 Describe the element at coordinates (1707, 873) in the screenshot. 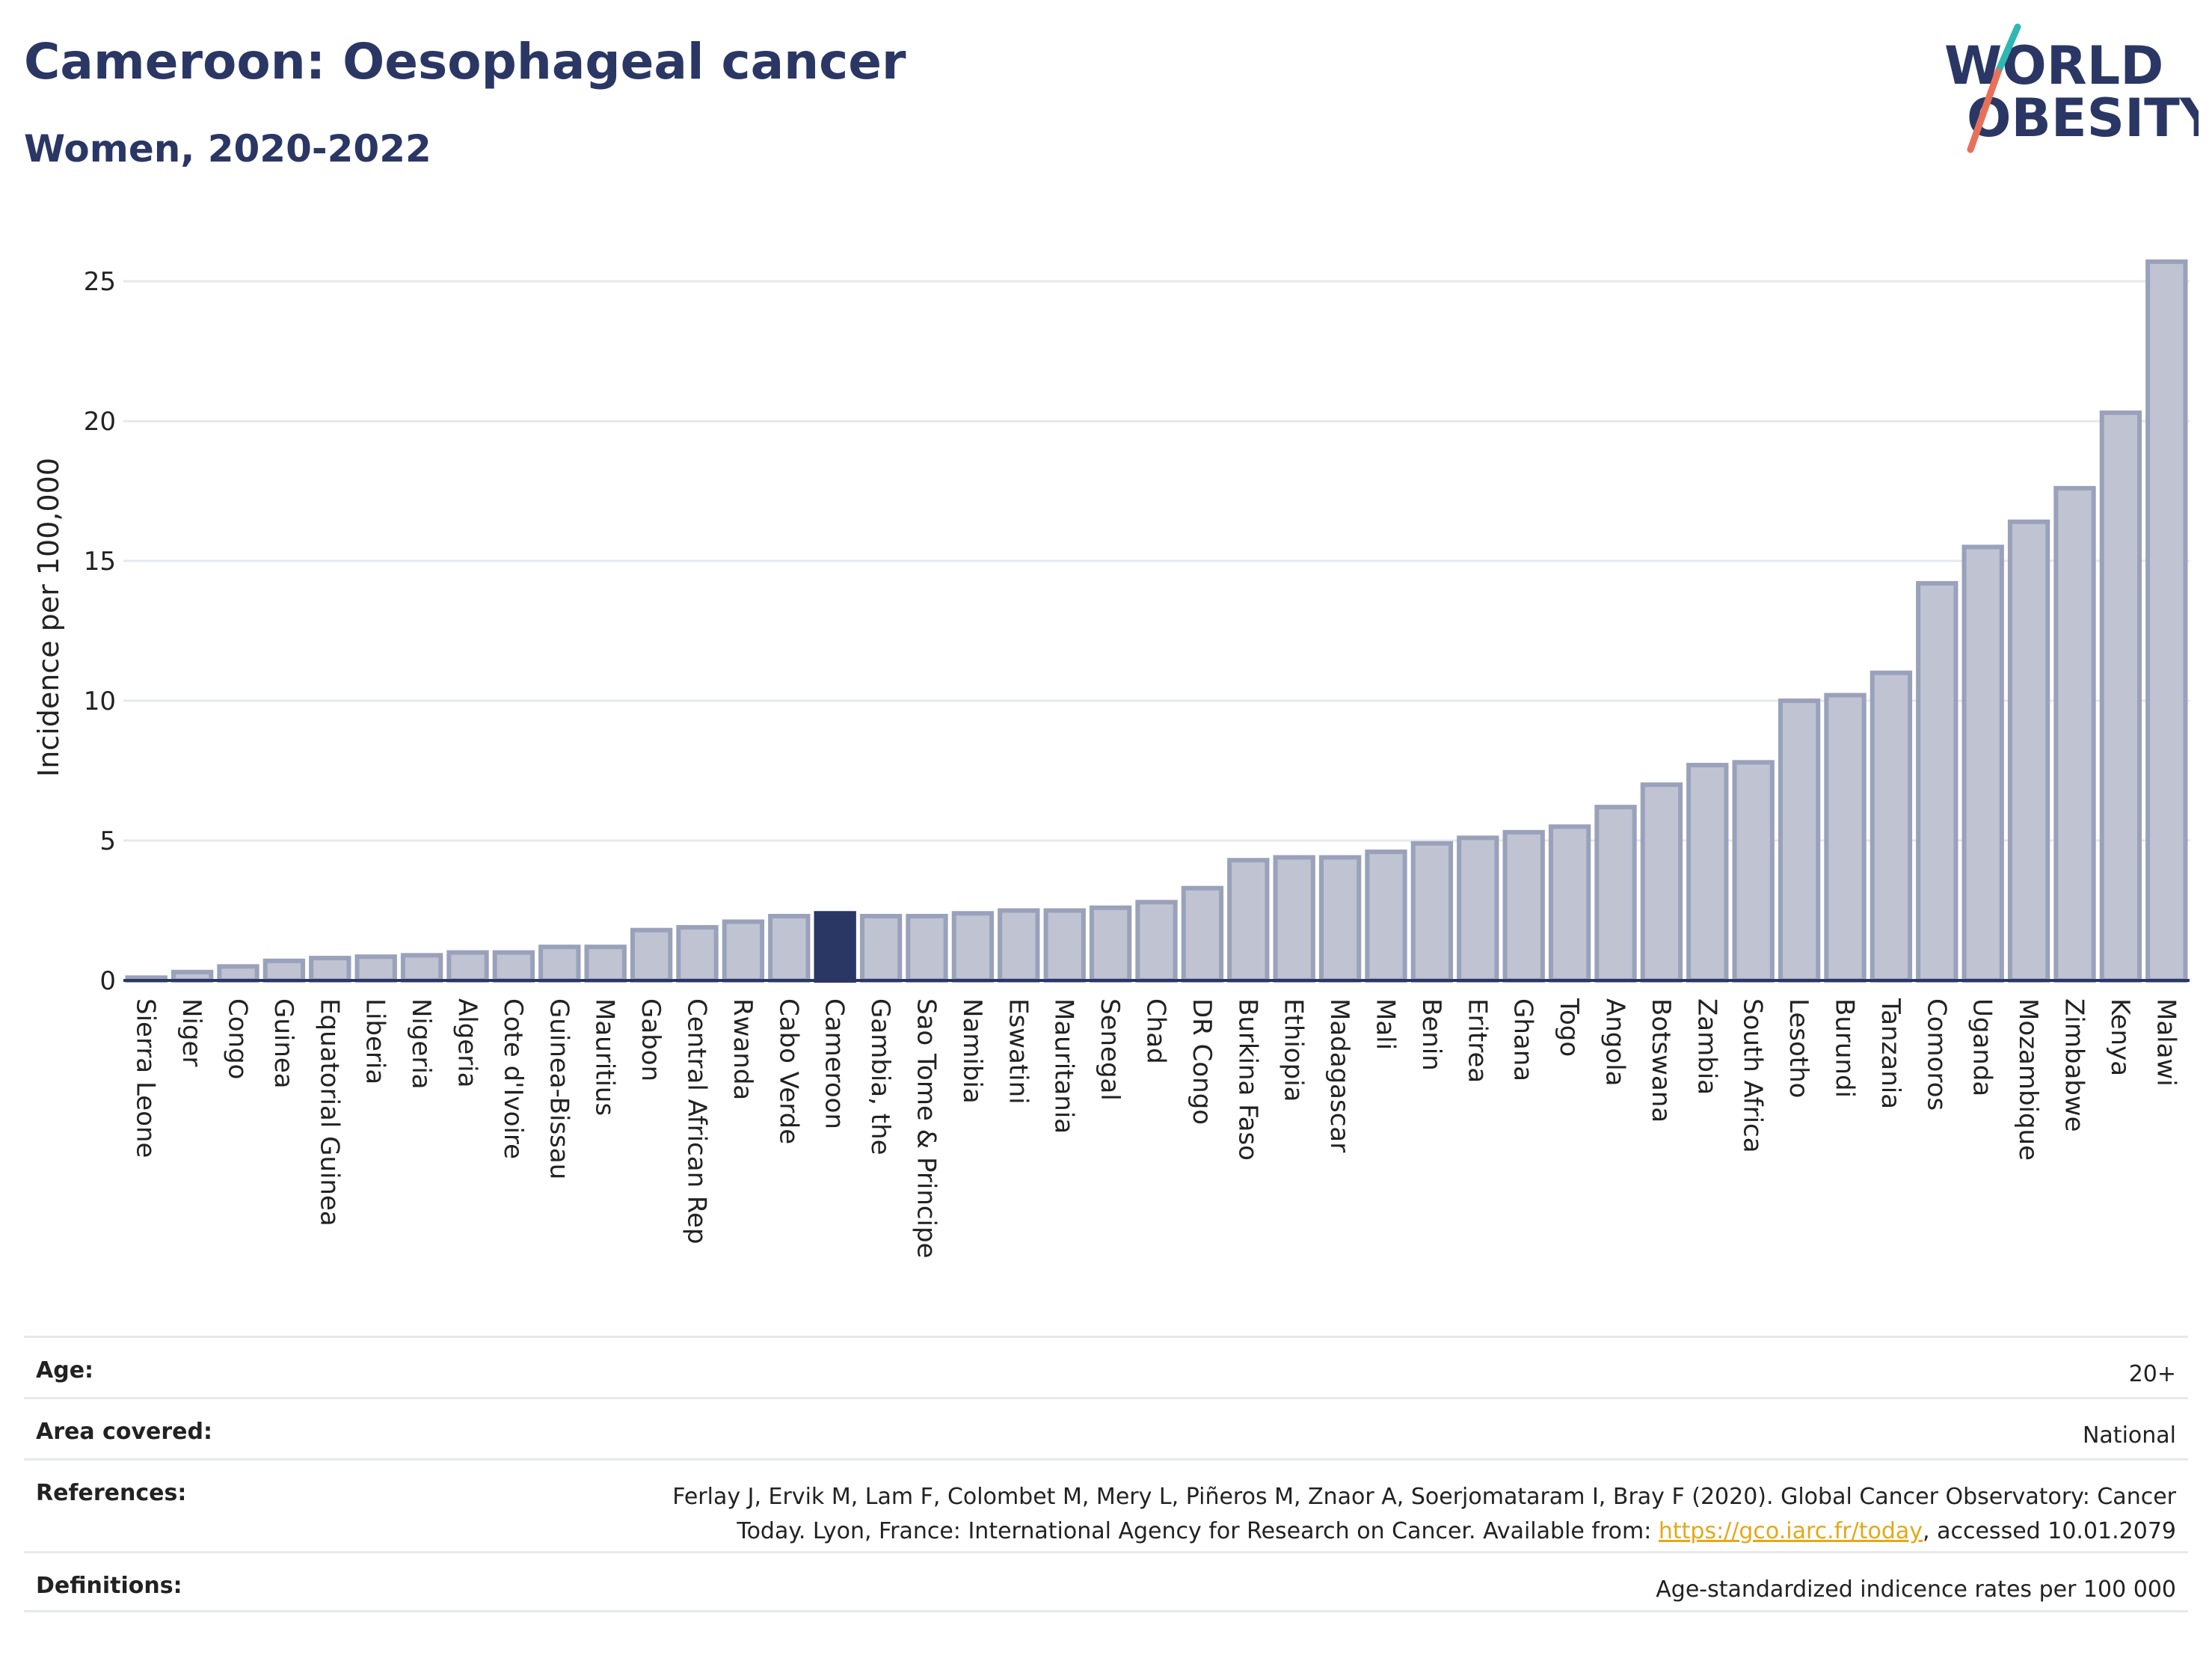

I see `bar-zambia` at that location.